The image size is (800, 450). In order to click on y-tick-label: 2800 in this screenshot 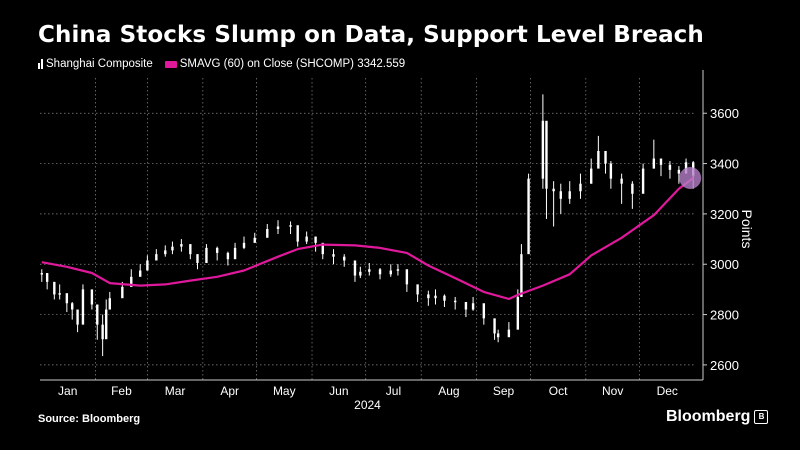, I will do `click(724, 315)`.